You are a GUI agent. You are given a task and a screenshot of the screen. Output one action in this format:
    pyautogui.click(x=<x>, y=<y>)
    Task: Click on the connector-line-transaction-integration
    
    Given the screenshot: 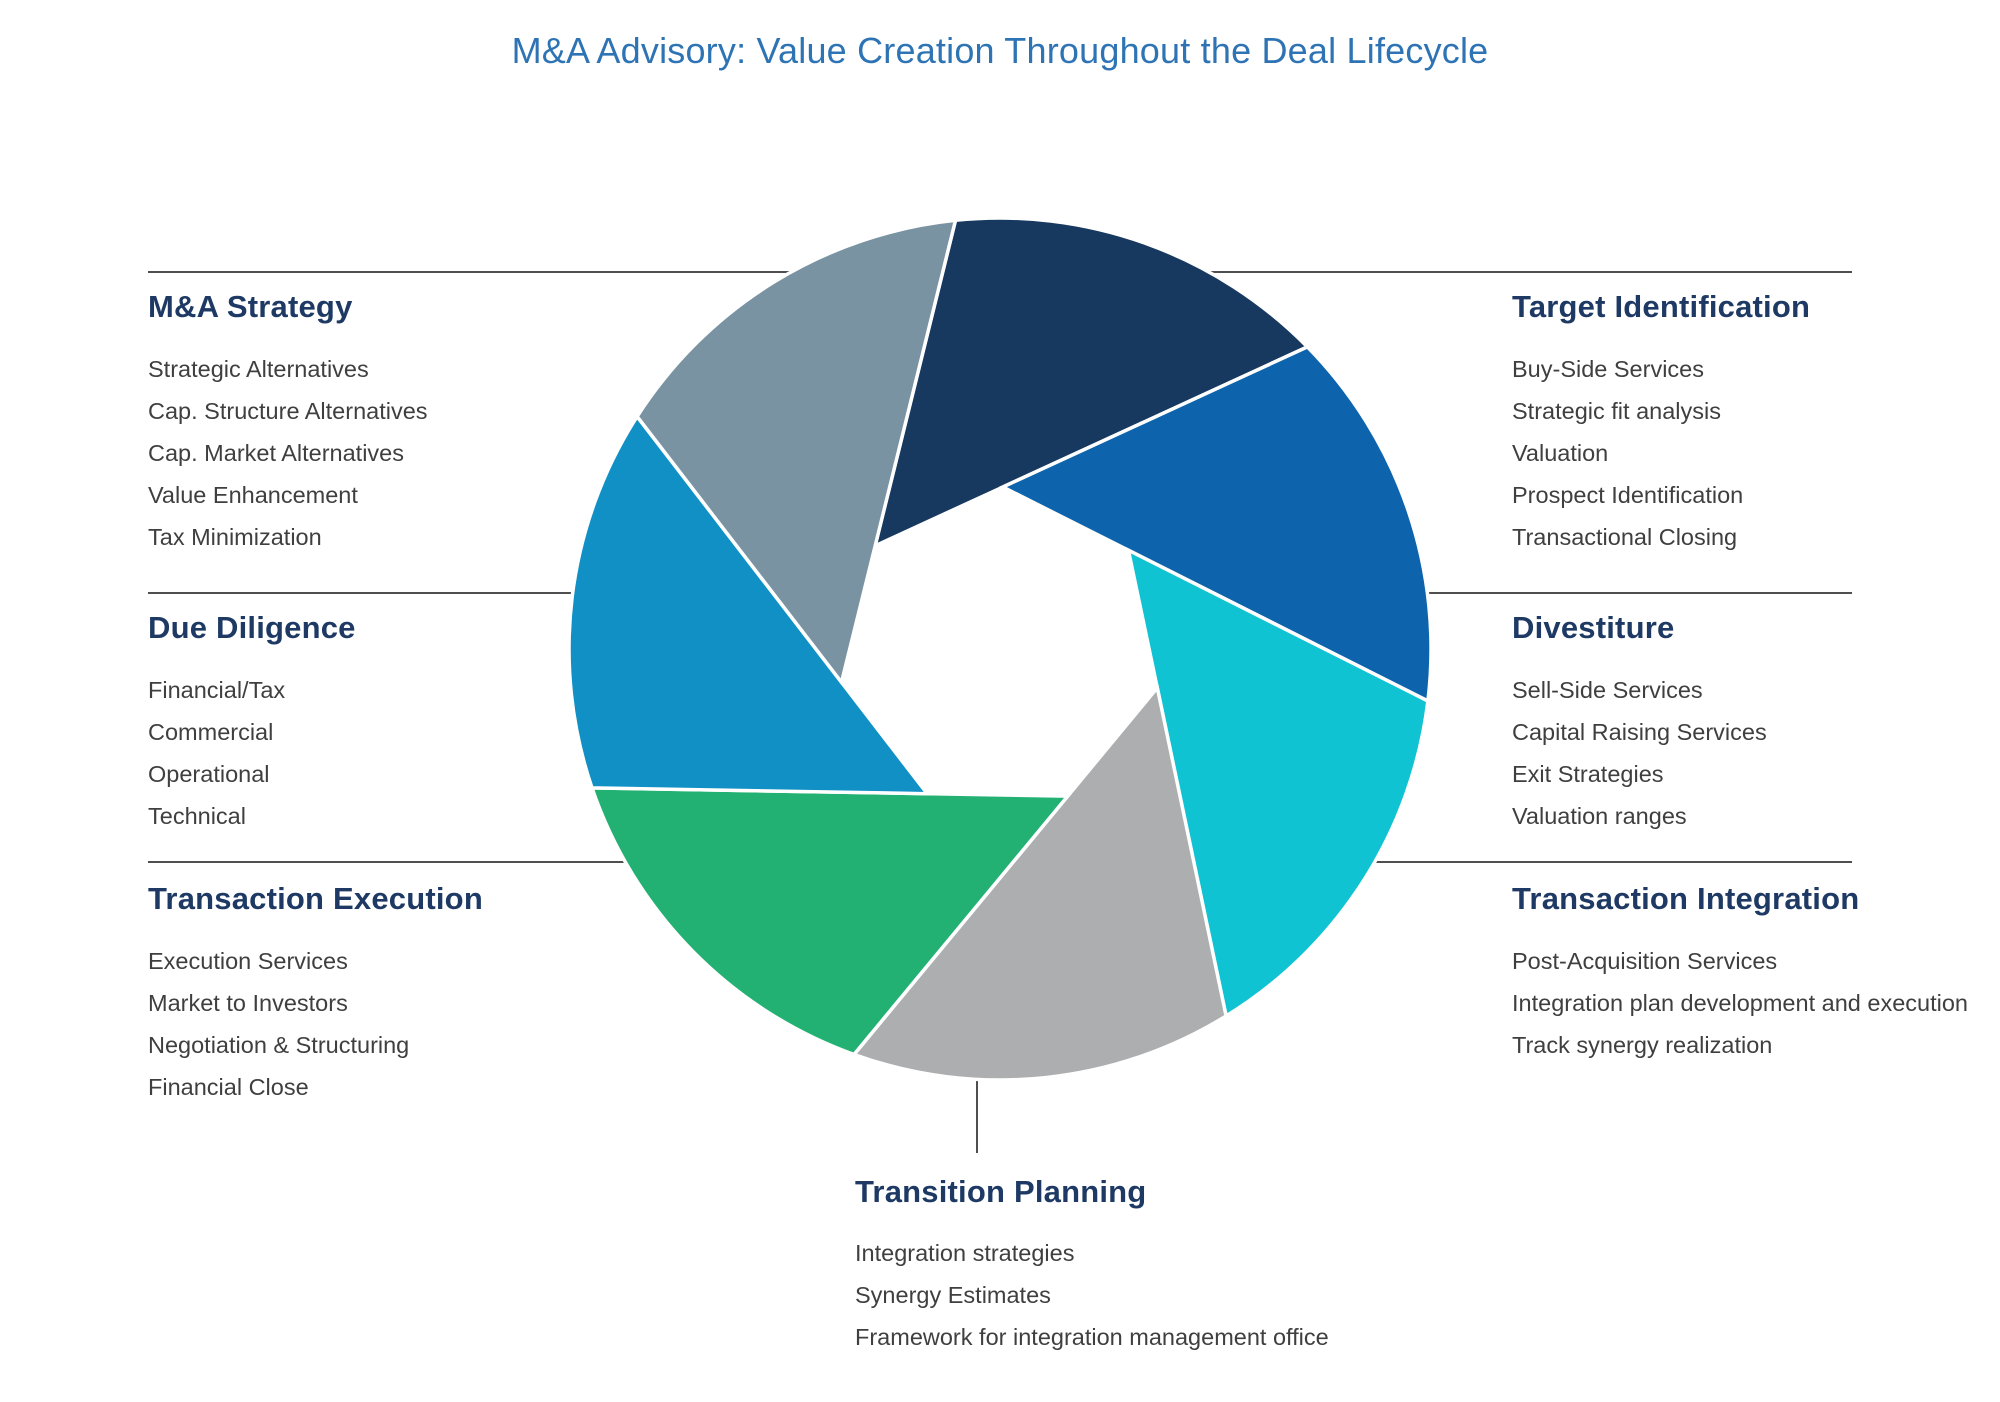 What is the action you would take?
    pyautogui.click(x=1611, y=862)
    